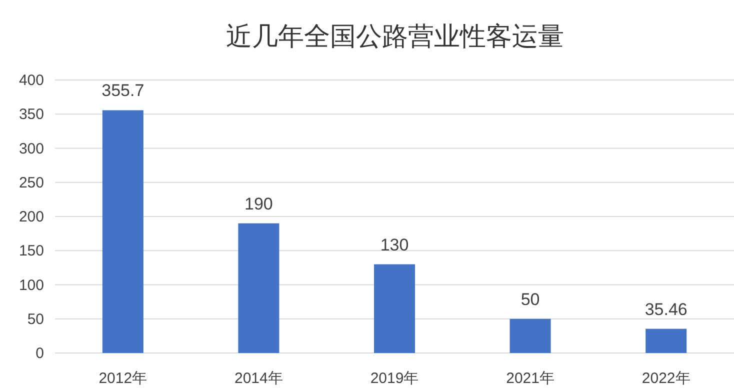 Image resolution: width=734 pixels, height=392 pixels. I want to click on x-tick-label: 2021年, so click(530, 378).